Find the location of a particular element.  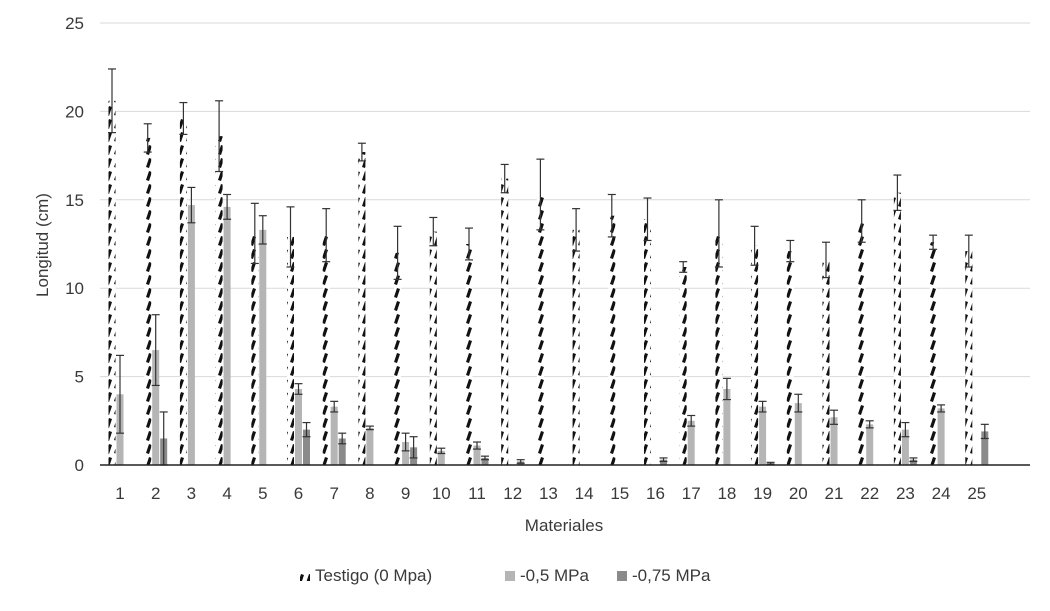

y-tick-label: 5 is located at coordinates (79, 377).